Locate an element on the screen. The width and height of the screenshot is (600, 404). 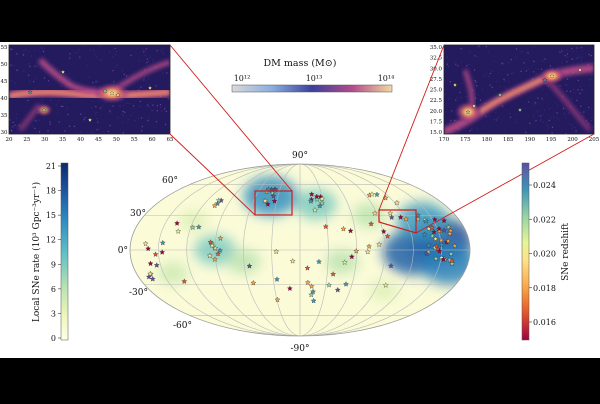
left-inset-y-ticks: 55 50 45 40 35 30 is located at coordinates (4, 90).